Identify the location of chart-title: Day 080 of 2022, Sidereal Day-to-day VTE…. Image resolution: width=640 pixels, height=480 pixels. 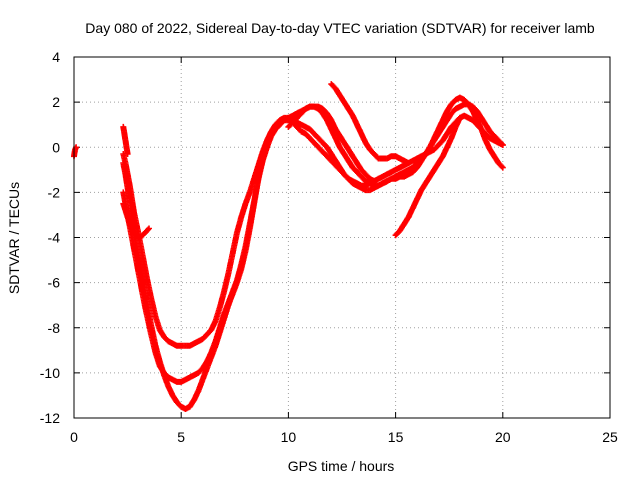
(340, 28).